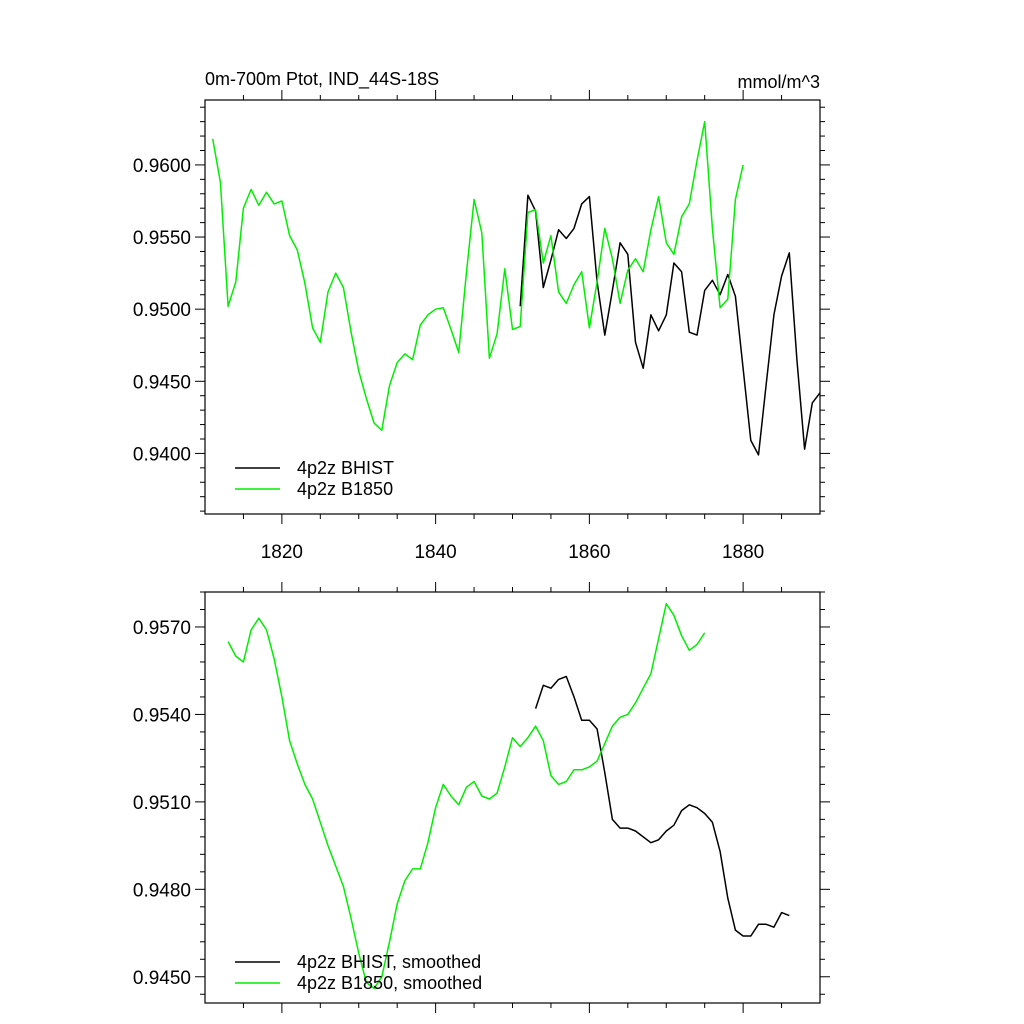  I want to click on top-x-tick-label: 1820, so click(282, 552).